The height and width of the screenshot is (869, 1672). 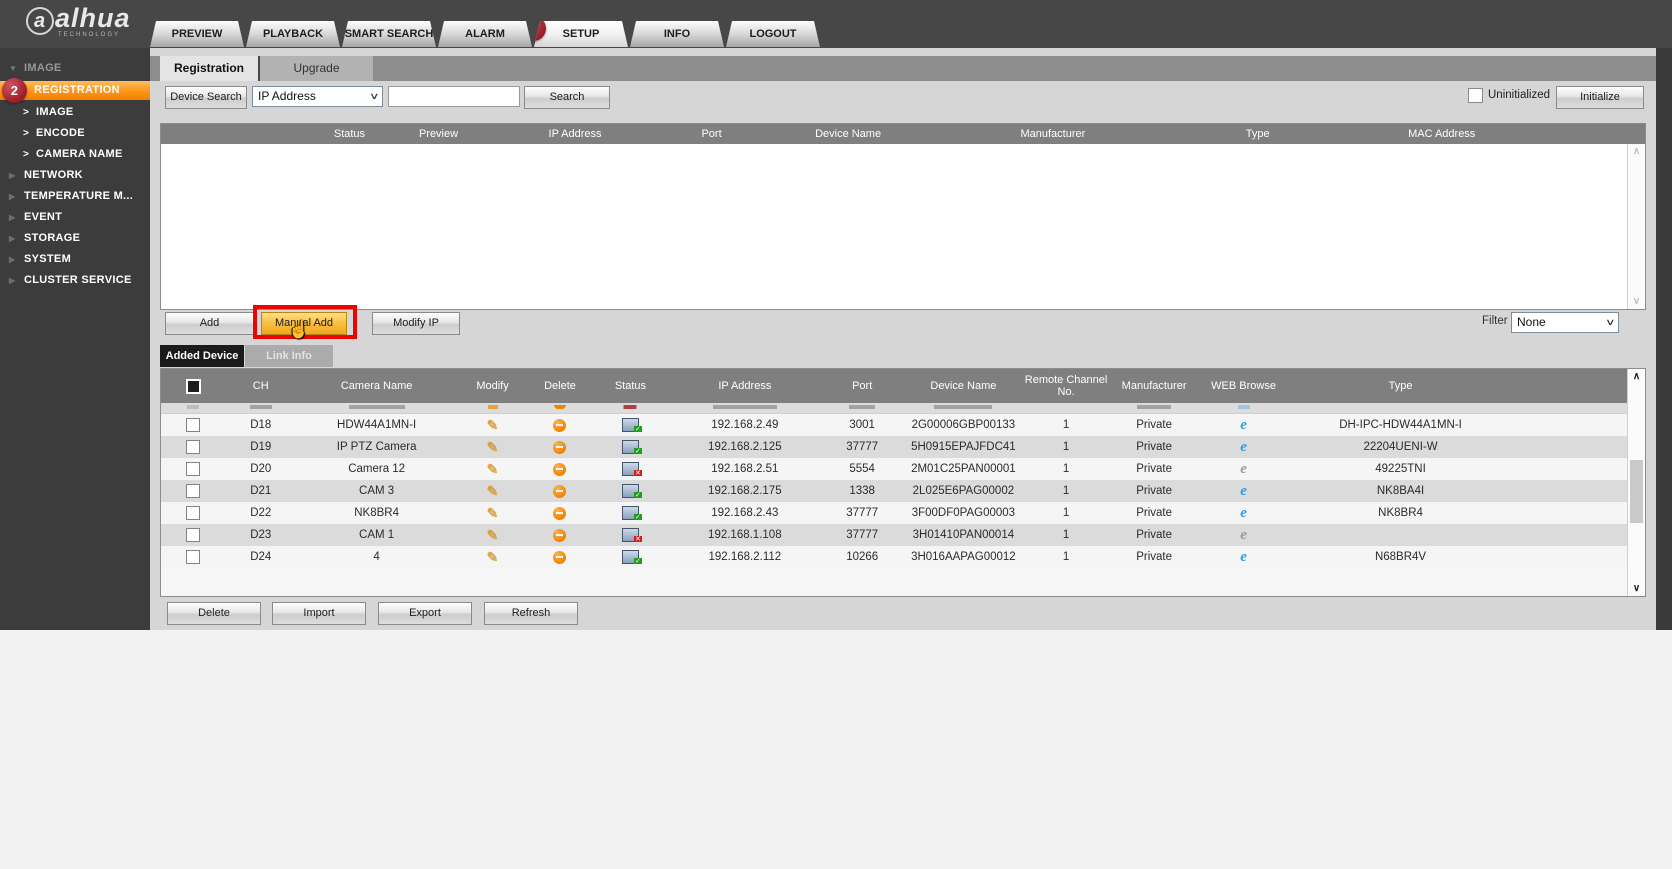 I want to click on column-header-port: Port, so click(x=862, y=386).